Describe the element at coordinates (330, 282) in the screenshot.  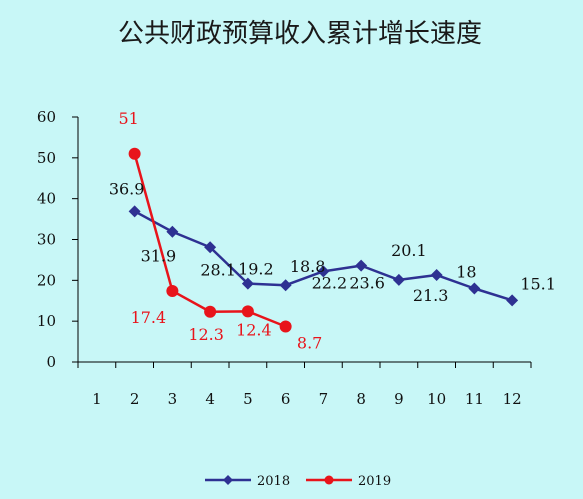
I see `data-label-2018: 22.2` at that location.